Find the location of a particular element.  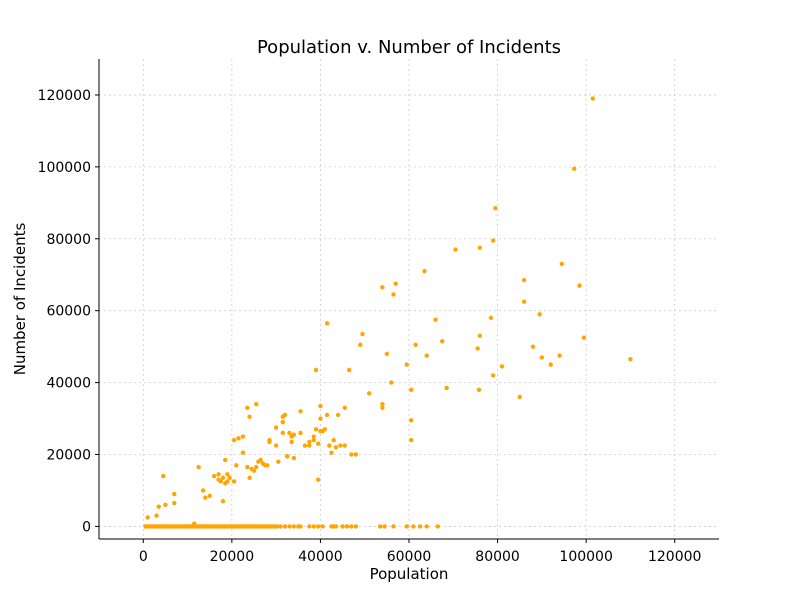

x-tick-label: 80000 is located at coordinates (497, 557).